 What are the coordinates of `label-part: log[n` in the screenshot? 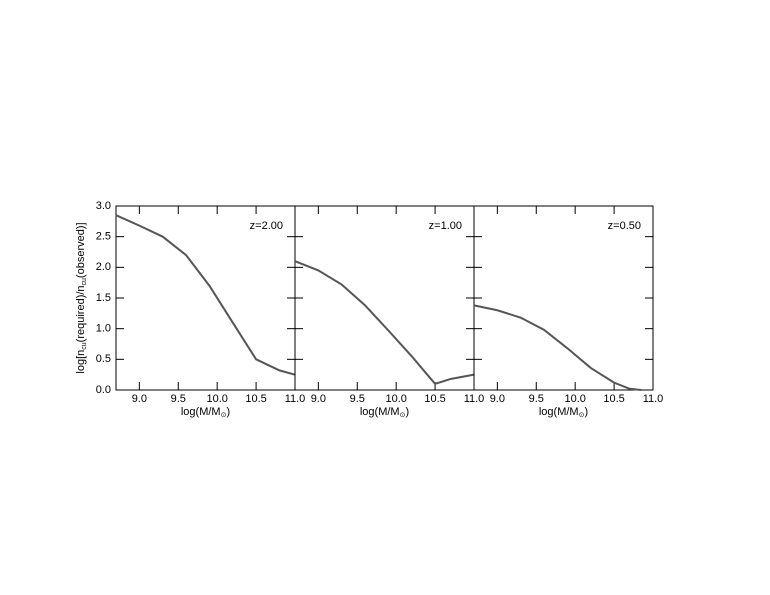 It's located at (81, 362).